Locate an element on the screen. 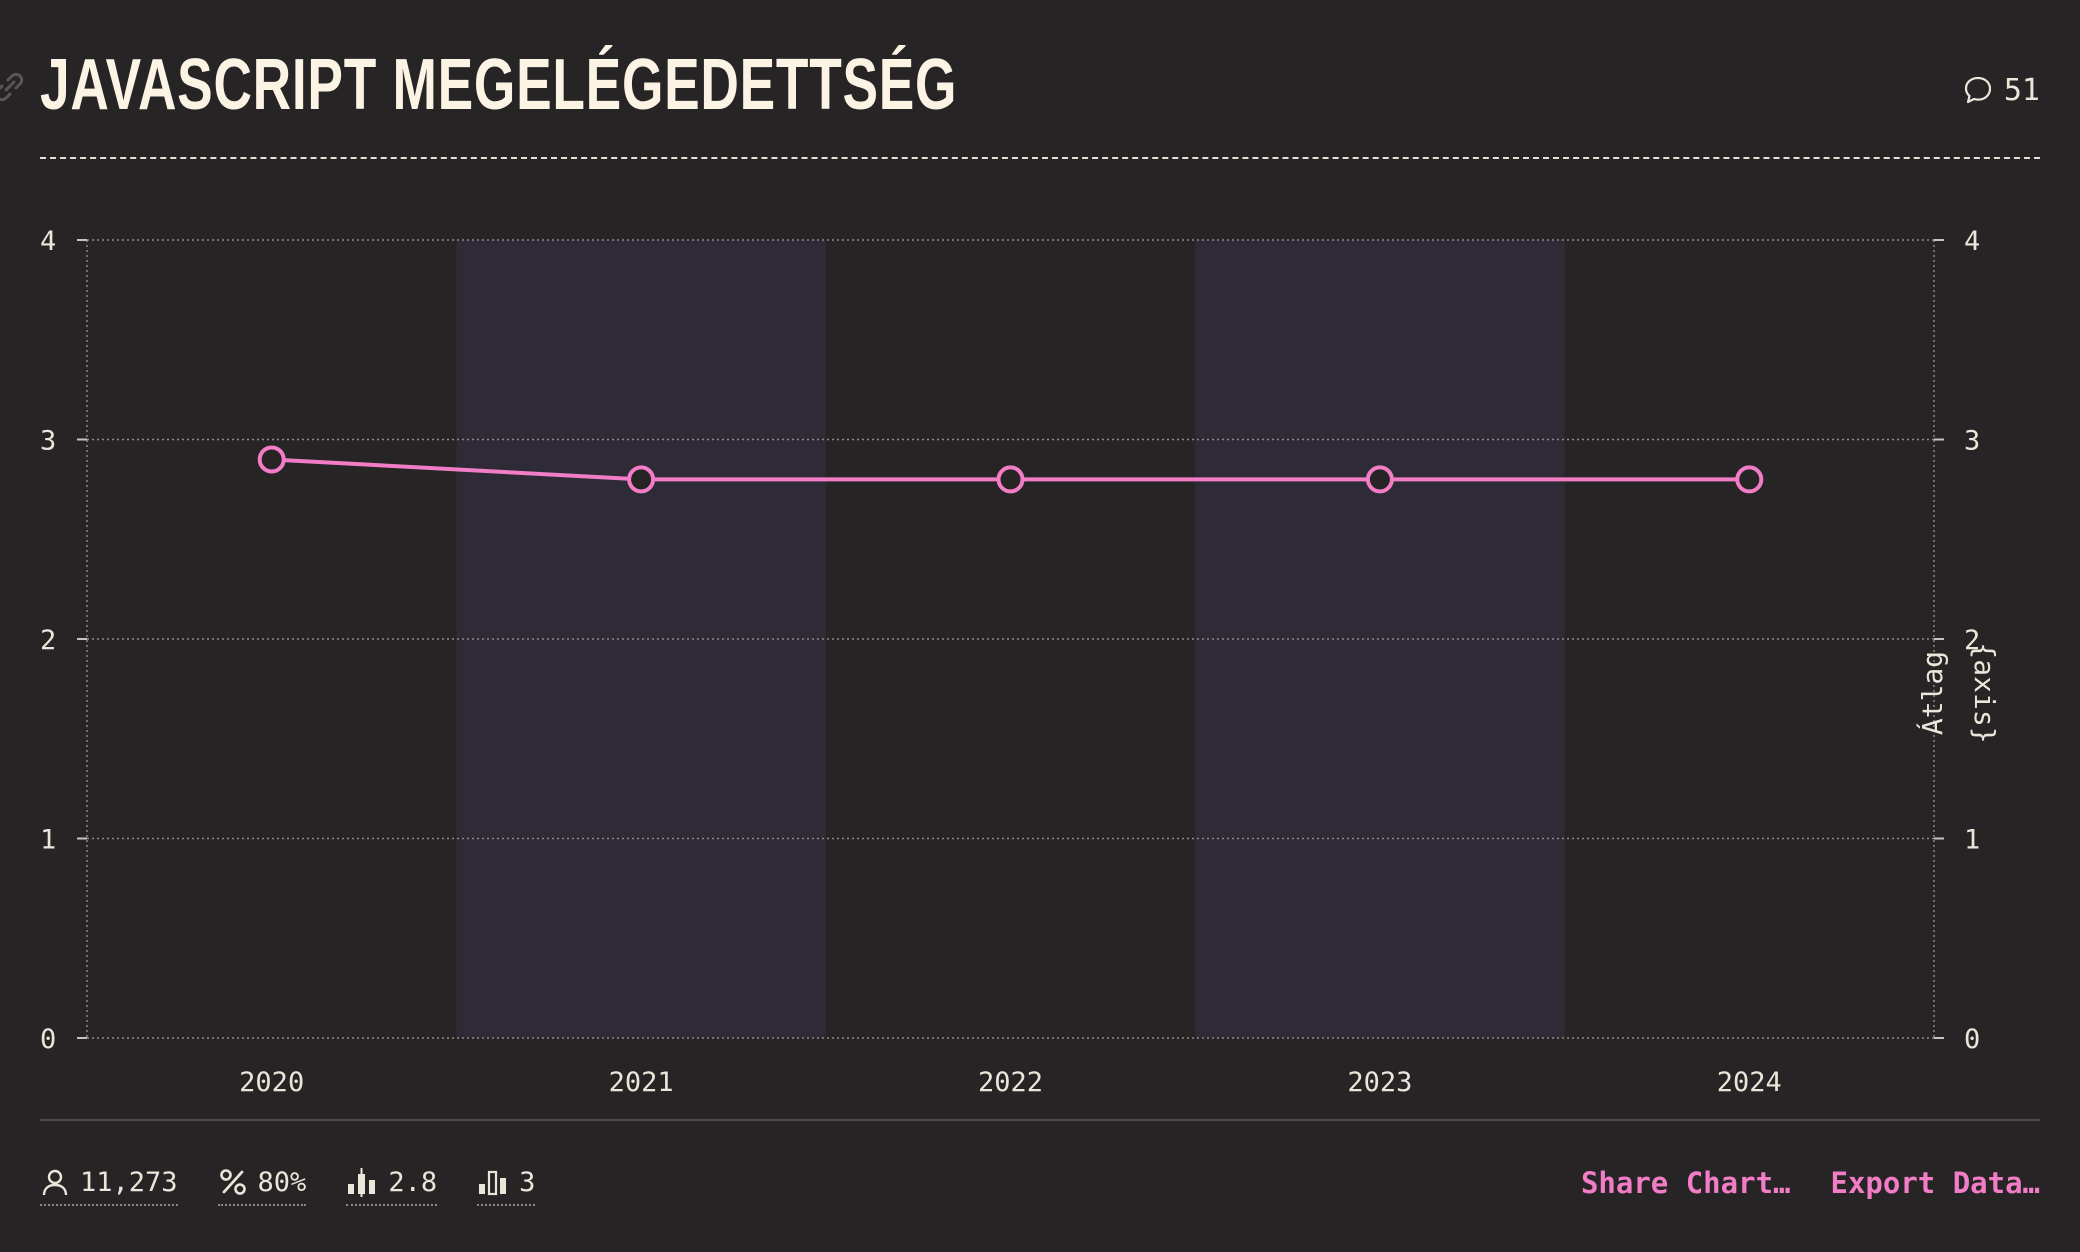  median-stat: 3 is located at coordinates (506, 1186).